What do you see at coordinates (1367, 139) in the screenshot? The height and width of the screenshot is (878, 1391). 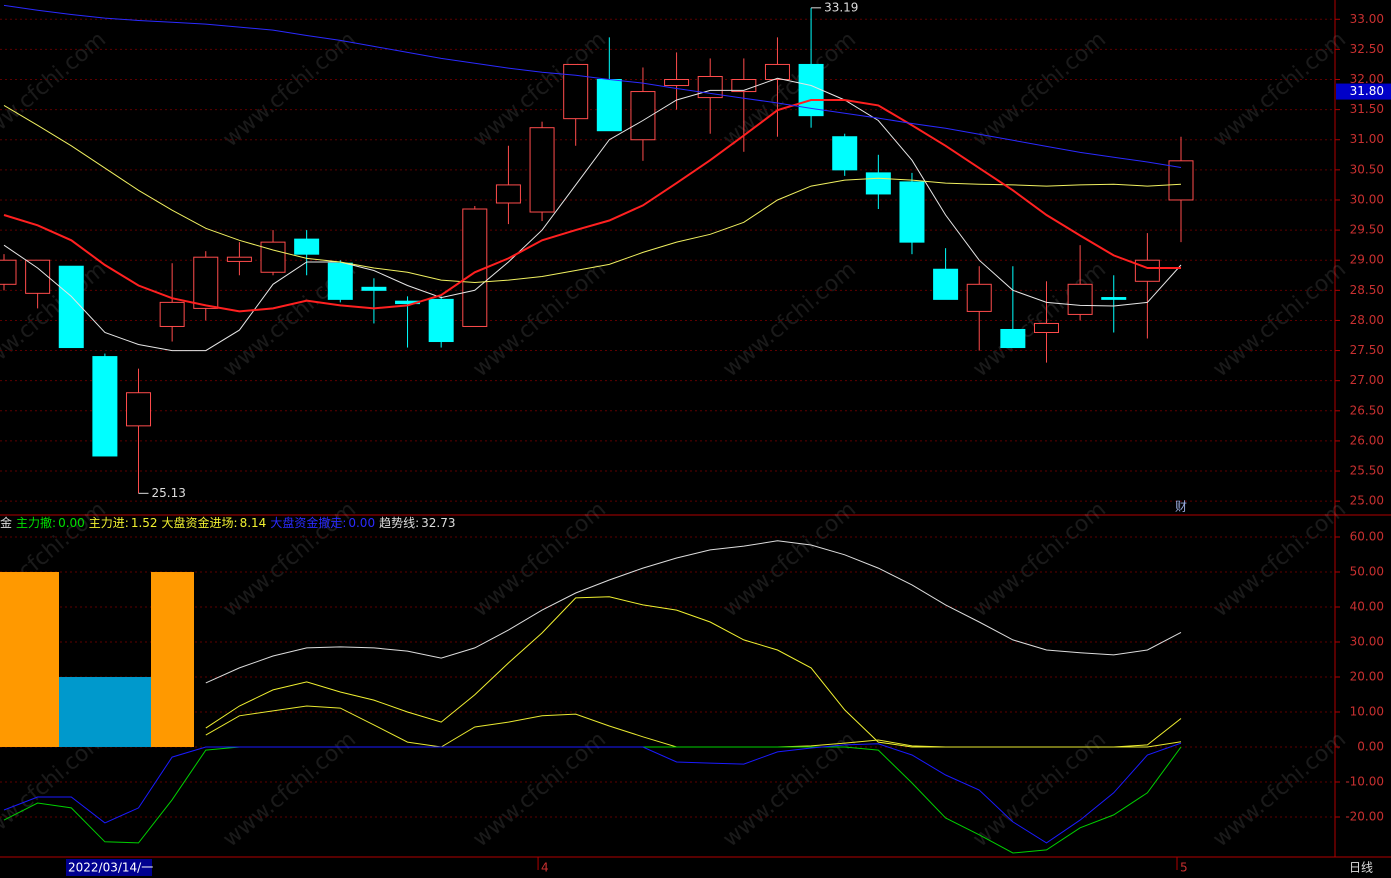 I see `y-tick-label: 31.00` at bounding box center [1367, 139].